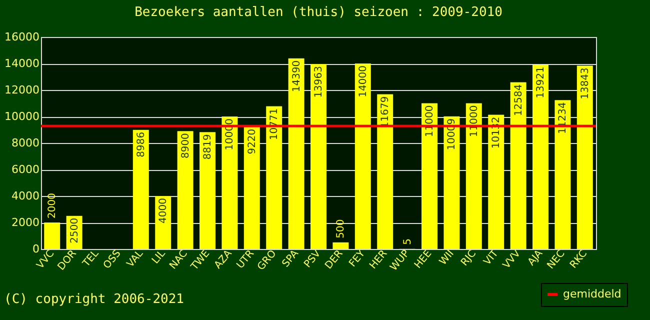 The image size is (650, 320). I want to click on data-label: 14390, so click(296, 76).